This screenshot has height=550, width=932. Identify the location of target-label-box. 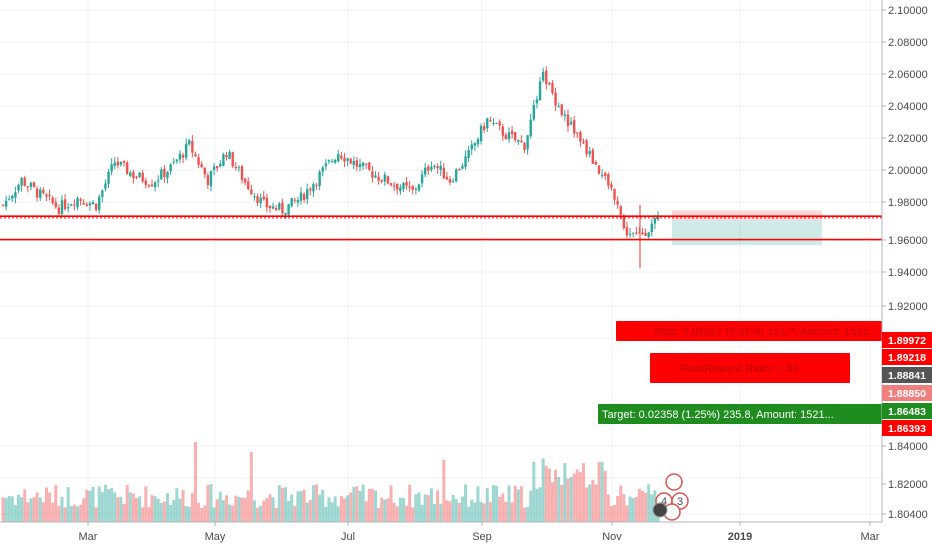
(740, 414).